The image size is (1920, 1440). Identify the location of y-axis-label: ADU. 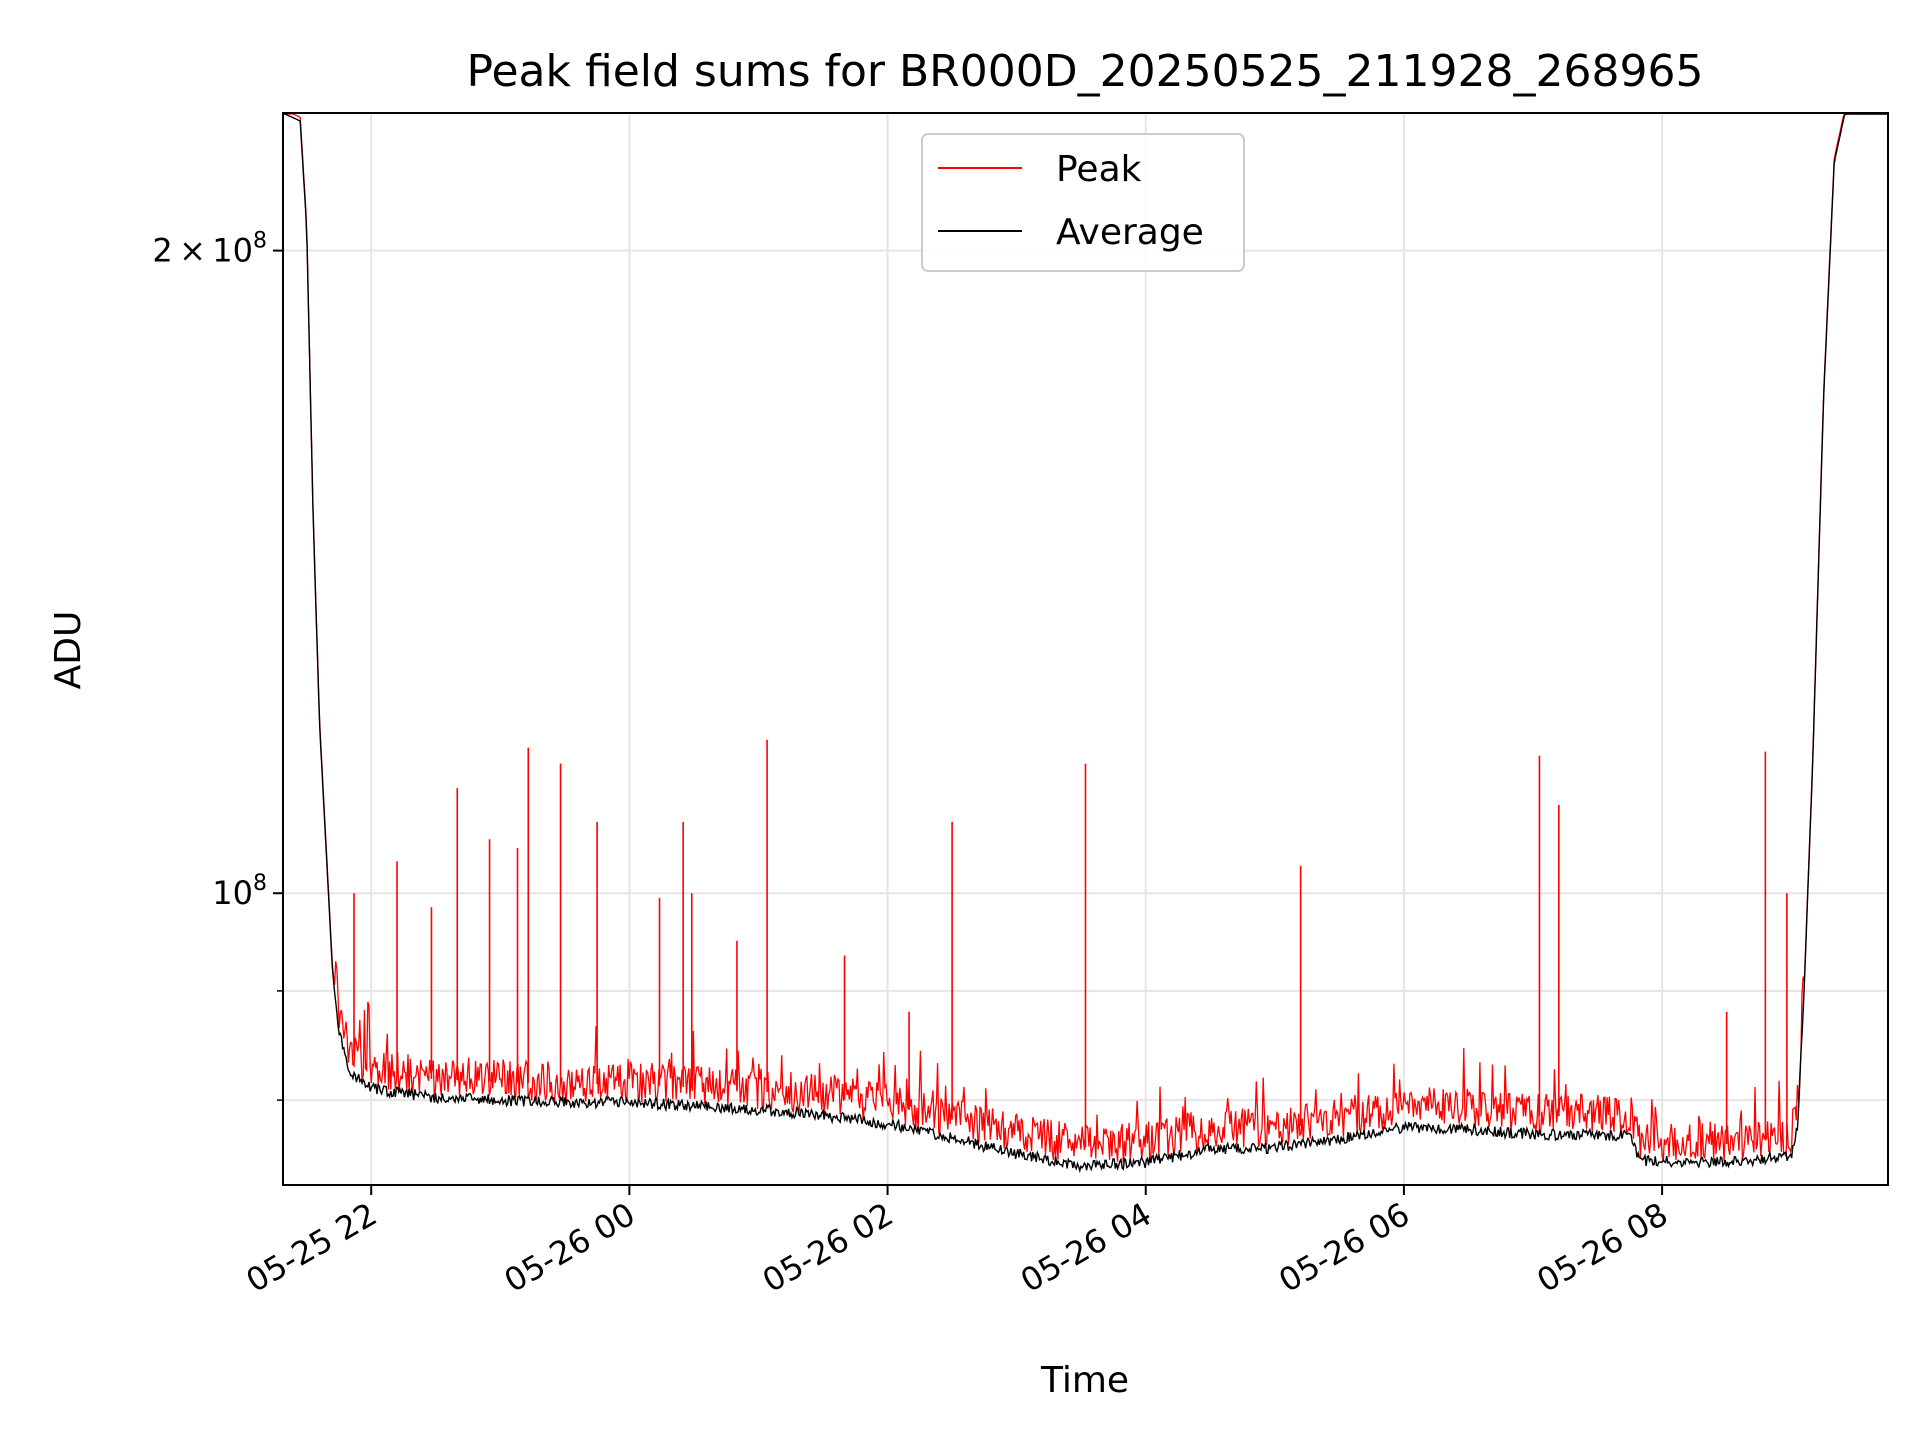
(68, 650).